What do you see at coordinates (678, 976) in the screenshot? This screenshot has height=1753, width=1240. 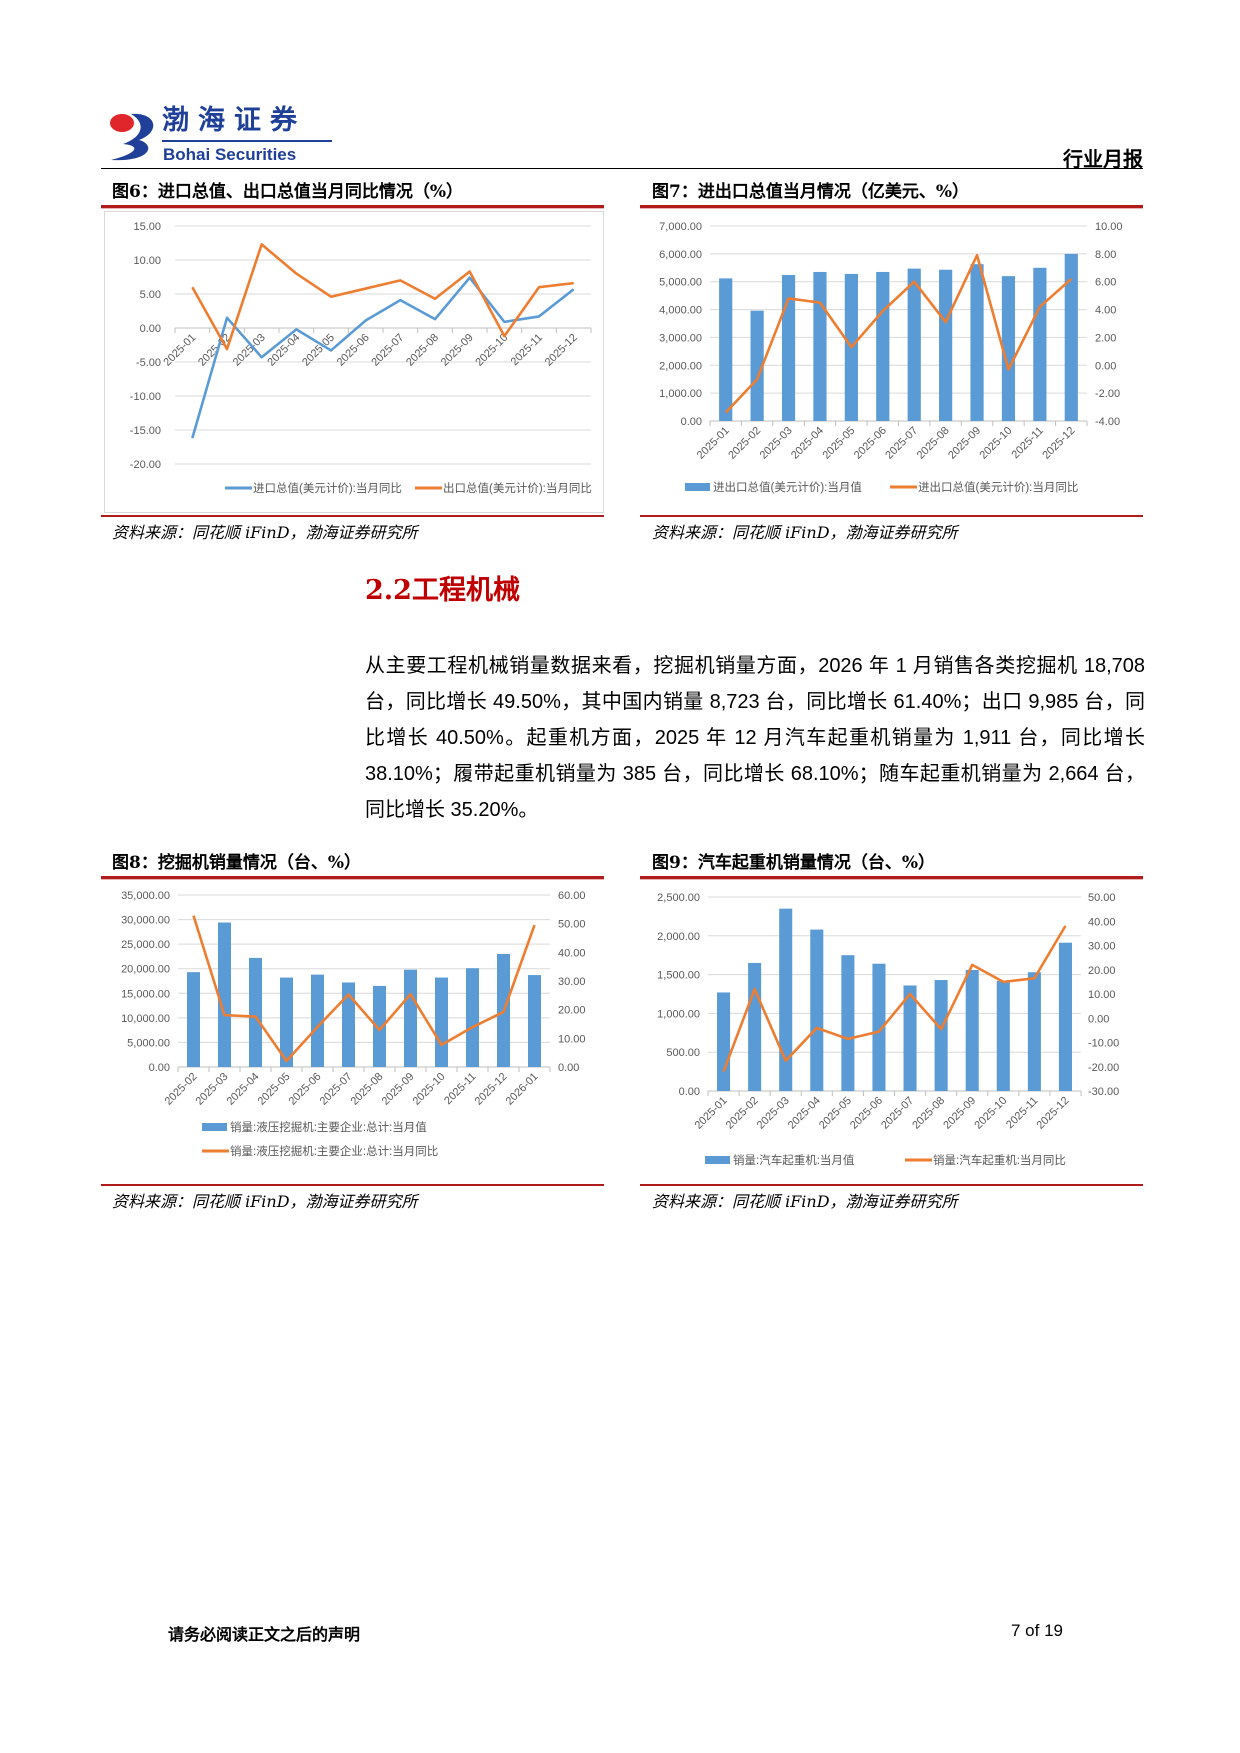 I see `y-tick-label: 1,500.00` at bounding box center [678, 976].